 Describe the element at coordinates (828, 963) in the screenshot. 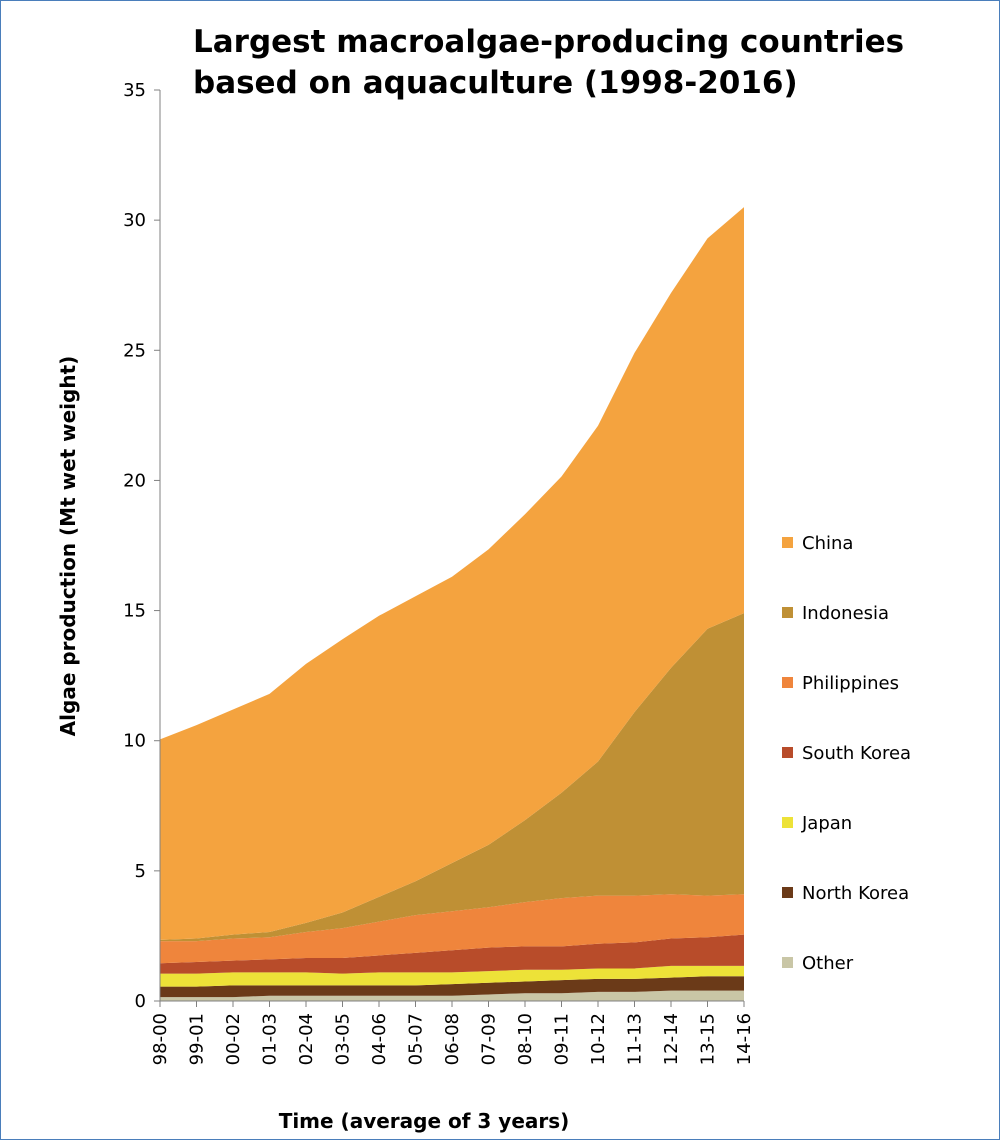

I see `legend-label: Other` at that location.